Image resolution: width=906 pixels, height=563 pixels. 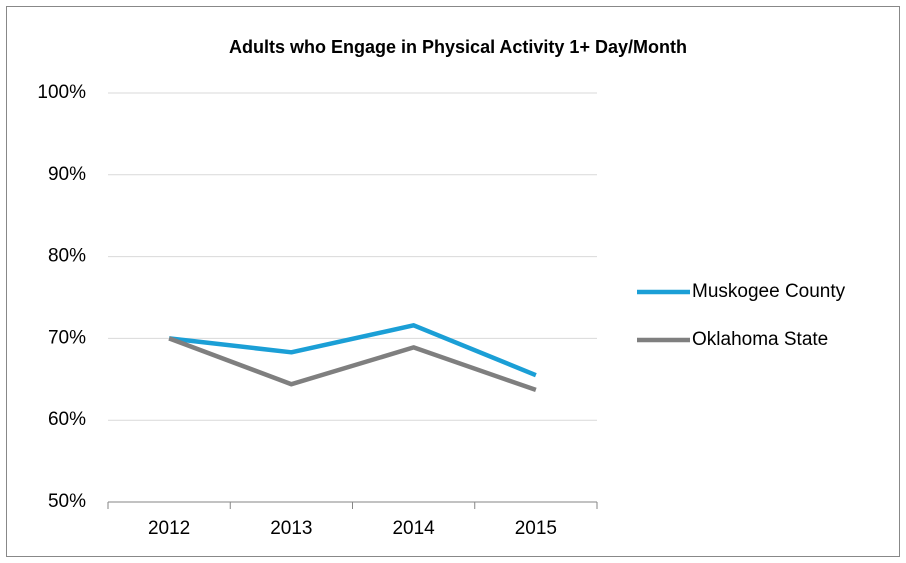 What do you see at coordinates (67, 419) in the screenshot?
I see `y-tick-label: 60%` at bounding box center [67, 419].